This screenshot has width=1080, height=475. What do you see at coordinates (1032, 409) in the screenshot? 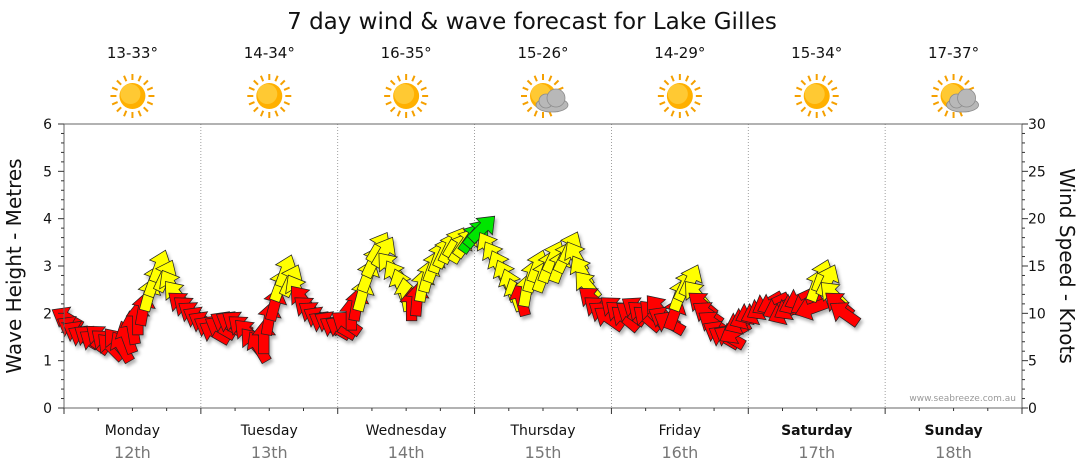
I see `y-right-tick-label: 0` at bounding box center [1032, 409].